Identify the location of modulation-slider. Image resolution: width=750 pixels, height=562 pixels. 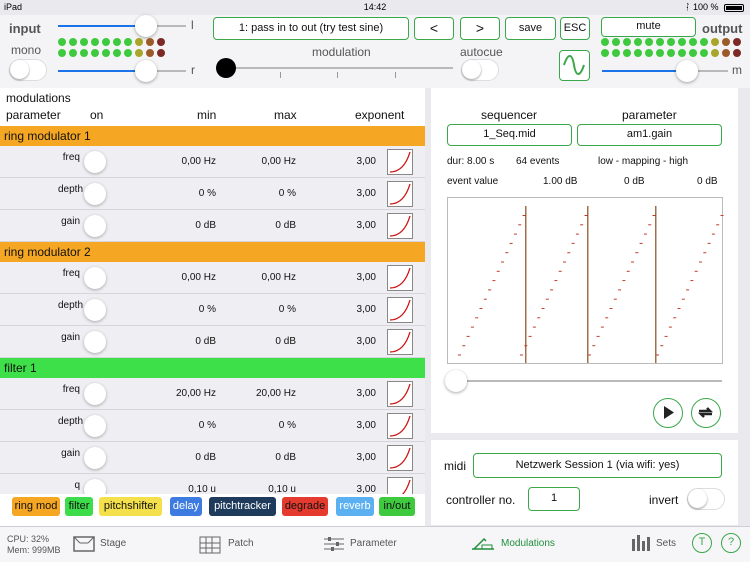
(334, 68).